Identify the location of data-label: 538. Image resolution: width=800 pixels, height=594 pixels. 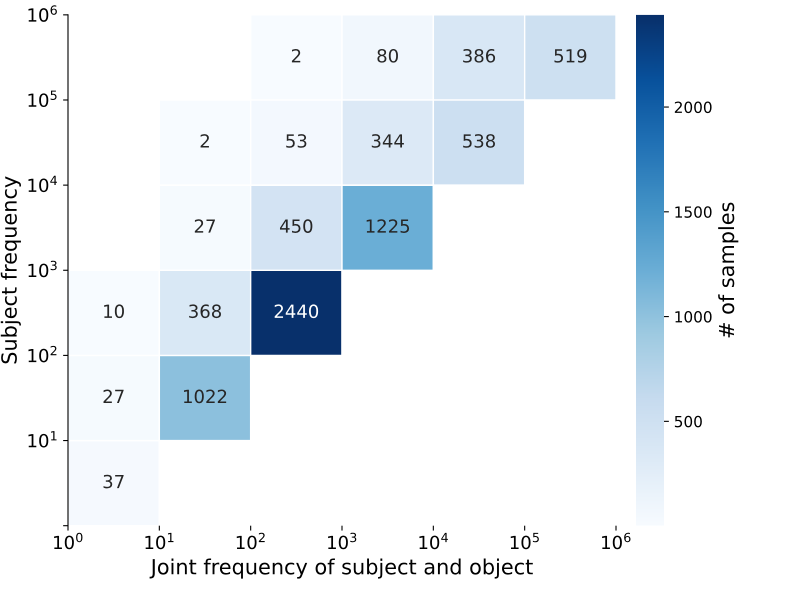
(479, 141).